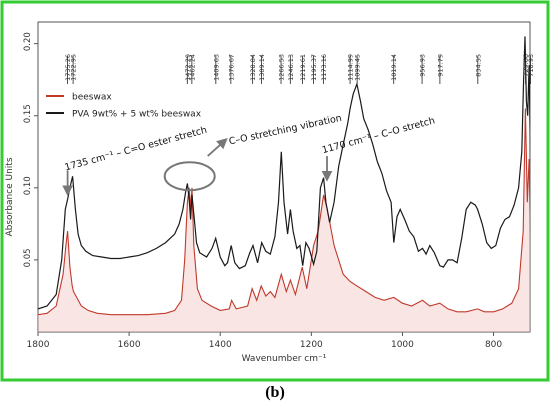 Image resolution: width=550 pixels, height=414 pixels. Describe the element at coordinates (423, 65) in the screenshot. I see `peak-label: 956.93` at that location.